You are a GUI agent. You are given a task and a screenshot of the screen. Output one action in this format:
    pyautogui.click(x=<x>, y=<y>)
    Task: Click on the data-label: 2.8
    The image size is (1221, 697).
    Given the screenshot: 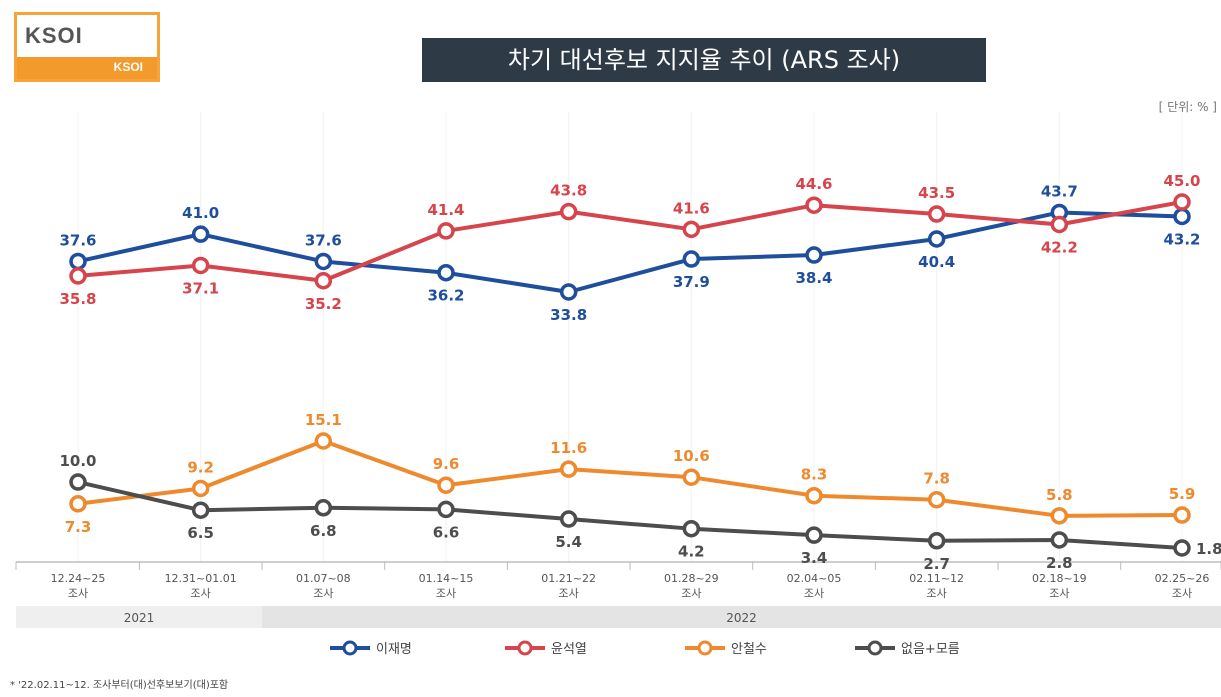 What is the action you would take?
    pyautogui.click(x=1059, y=563)
    